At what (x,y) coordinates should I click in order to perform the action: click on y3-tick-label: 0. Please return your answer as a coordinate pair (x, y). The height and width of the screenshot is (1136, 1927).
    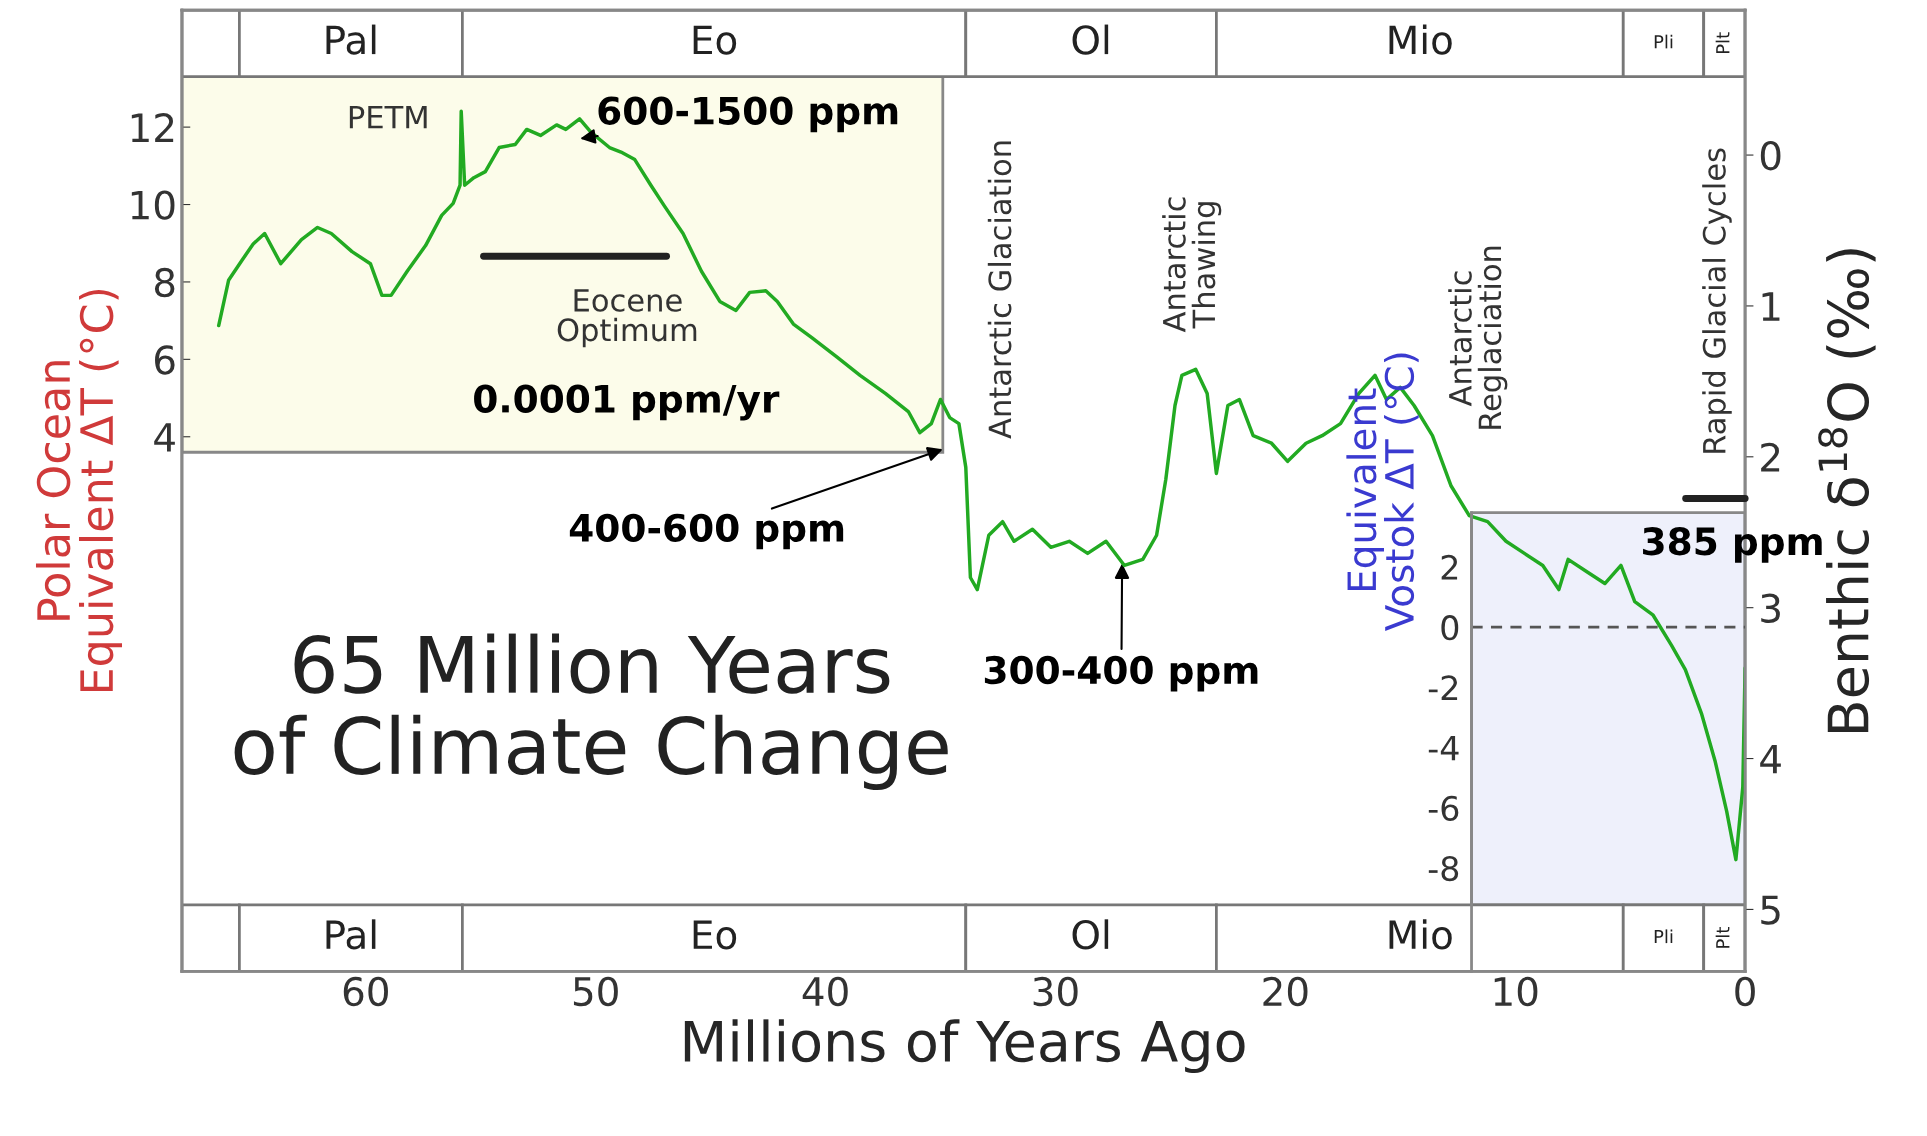
    Looking at the image, I should click on (1450, 628).